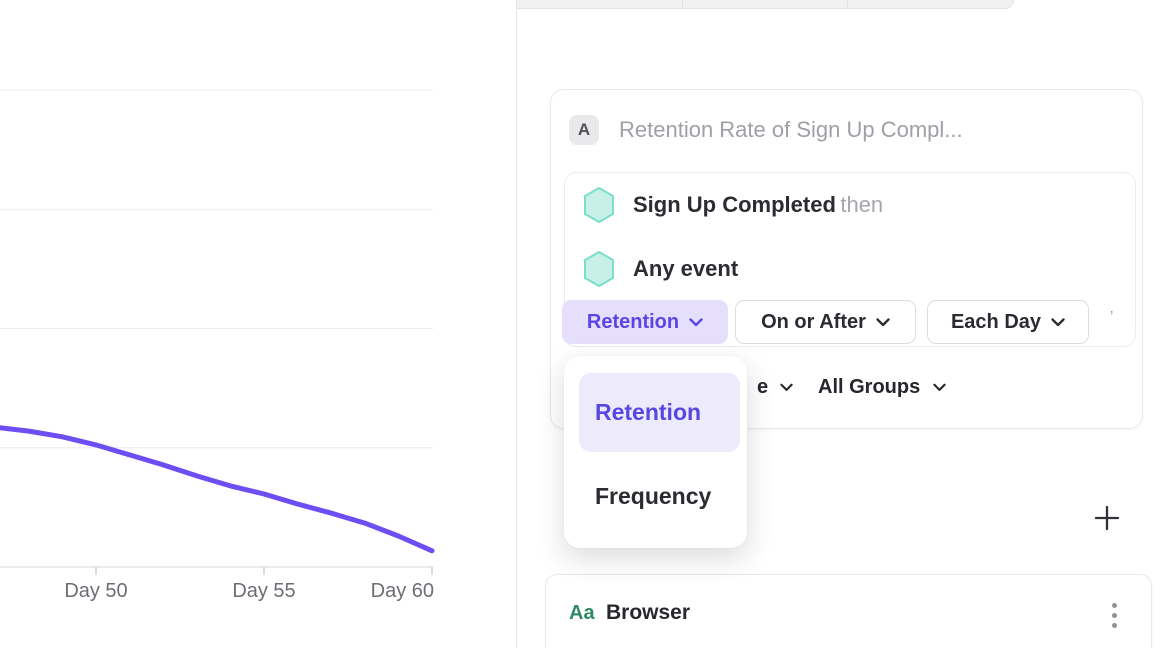 The width and height of the screenshot is (1172, 648). I want to click on x-tick-label: Day 50, so click(95, 591).